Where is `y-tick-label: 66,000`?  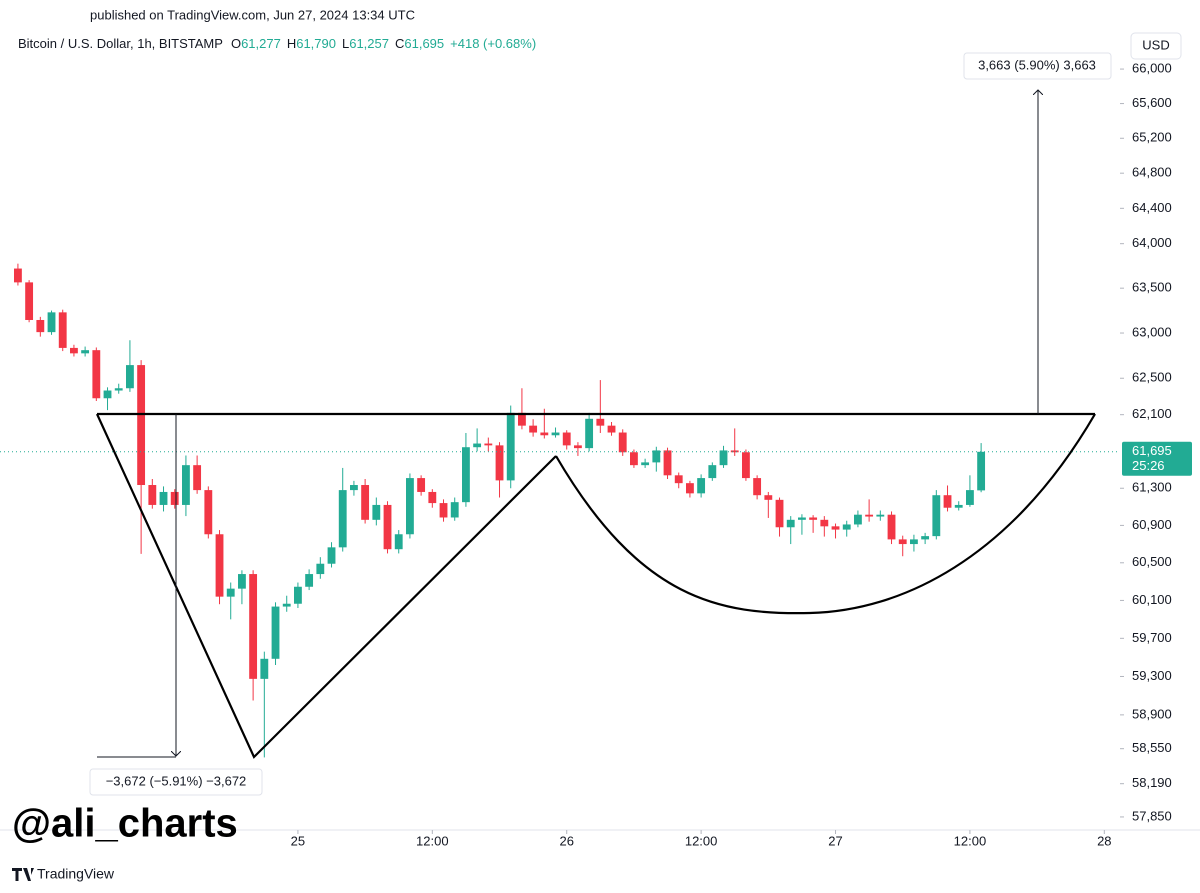
y-tick-label: 66,000 is located at coordinates (1152, 68).